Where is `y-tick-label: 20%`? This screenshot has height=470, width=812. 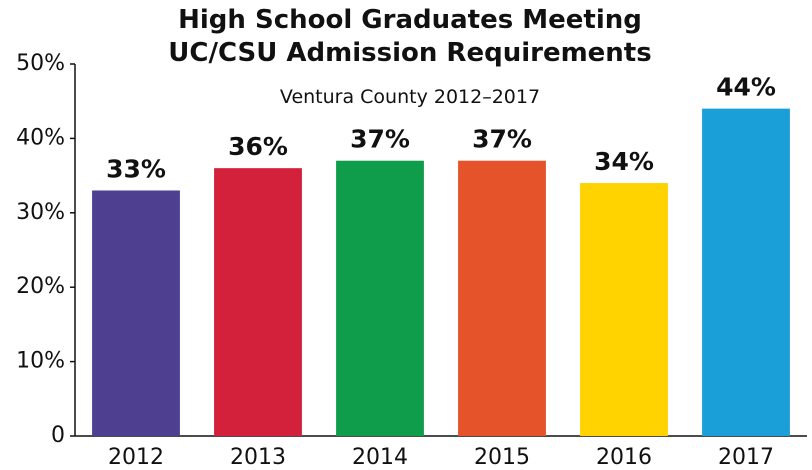
y-tick-label: 20% is located at coordinates (40, 286).